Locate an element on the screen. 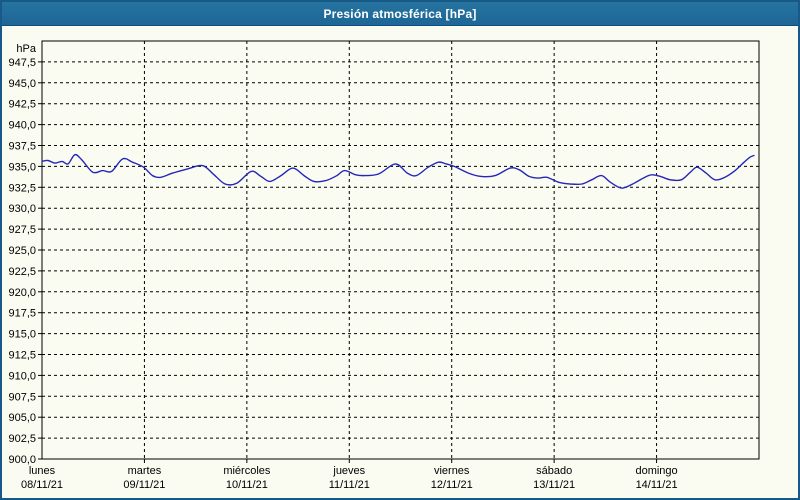 Image resolution: width=800 pixels, height=500 pixels. y-axis-tick-label: 910,0 is located at coordinates (22, 376).